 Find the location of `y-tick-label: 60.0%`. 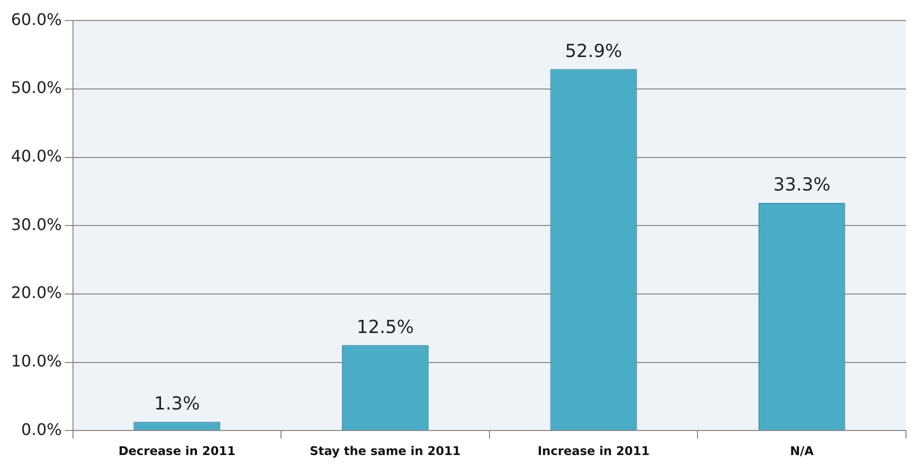

y-tick-label: 60.0% is located at coordinates (36, 19).